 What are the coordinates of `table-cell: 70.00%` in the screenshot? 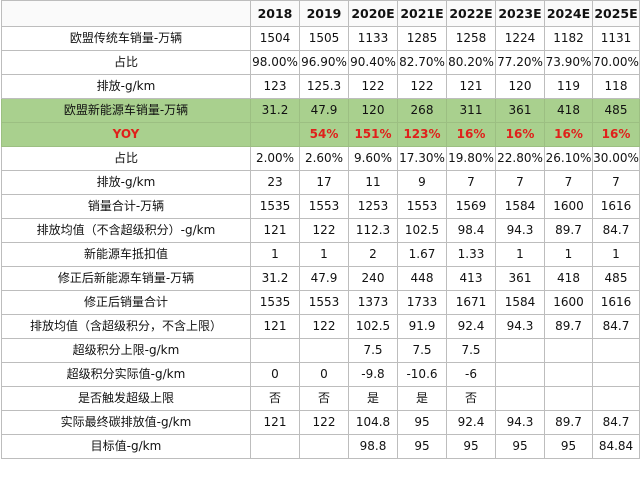 It's located at (616, 62).